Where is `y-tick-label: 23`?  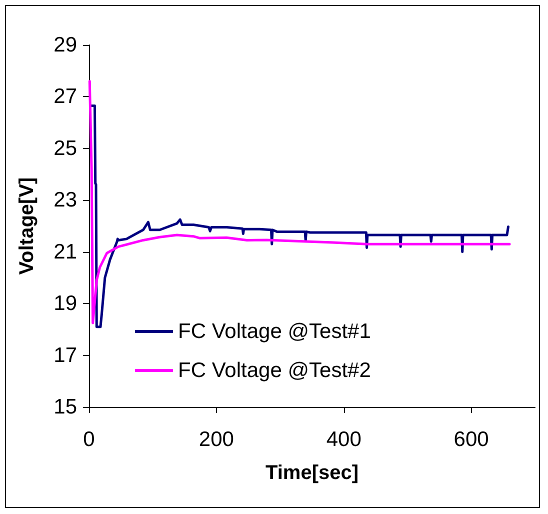
y-tick-label: 23 is located at coordinates (65, 200).